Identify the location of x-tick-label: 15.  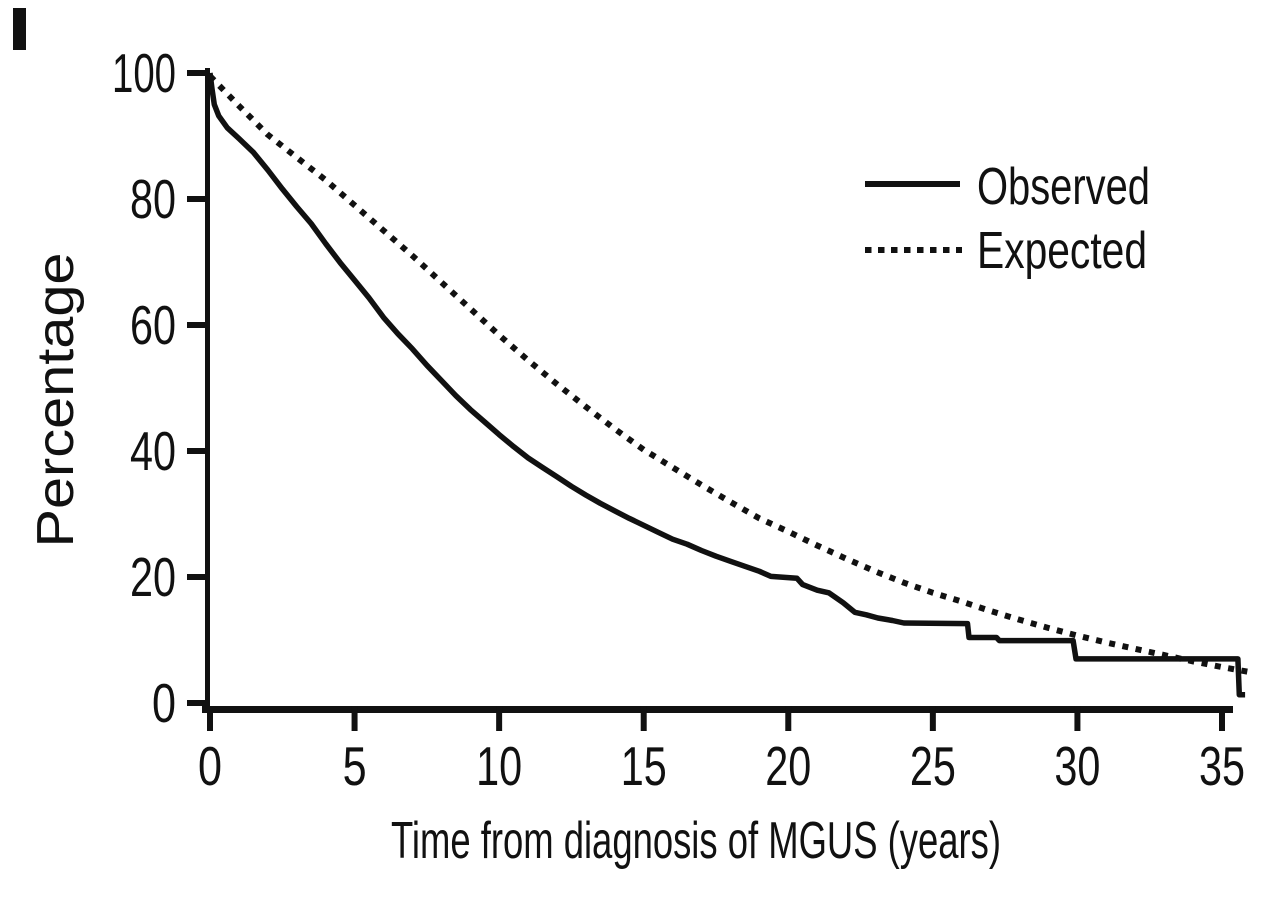
(644, 766).